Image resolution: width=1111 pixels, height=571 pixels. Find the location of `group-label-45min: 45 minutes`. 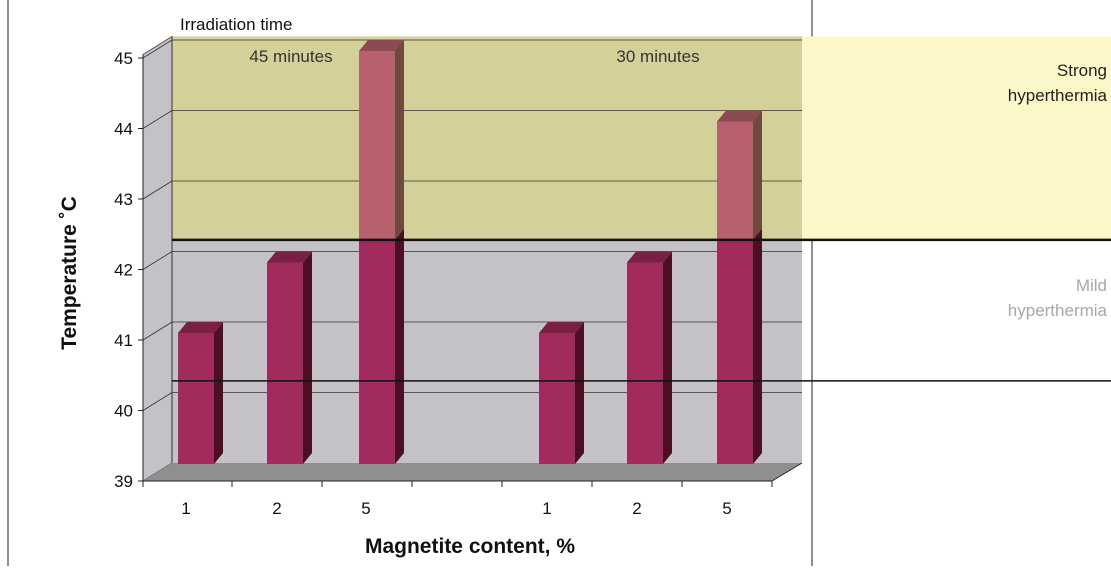

group-label-45min: 45 minutes is located at coordinates (290, 56).